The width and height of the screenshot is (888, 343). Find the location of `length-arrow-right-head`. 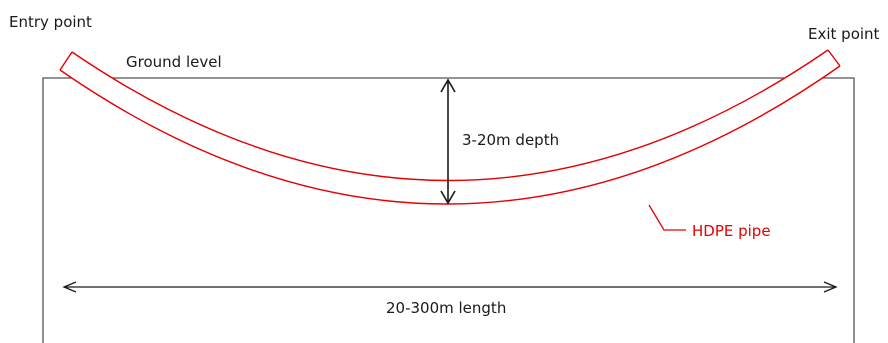

length-arrow-right-head is located at coordinates (830, 287).